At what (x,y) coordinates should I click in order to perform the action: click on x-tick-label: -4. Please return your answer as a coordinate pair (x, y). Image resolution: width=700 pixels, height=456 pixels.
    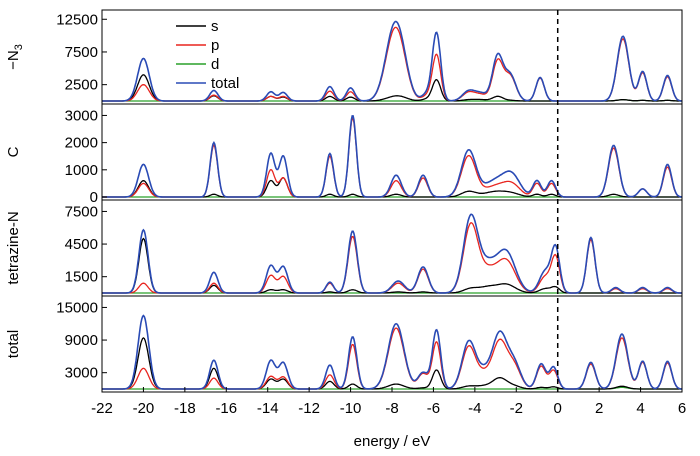
    Looking at the image, I should click on (474, 408).